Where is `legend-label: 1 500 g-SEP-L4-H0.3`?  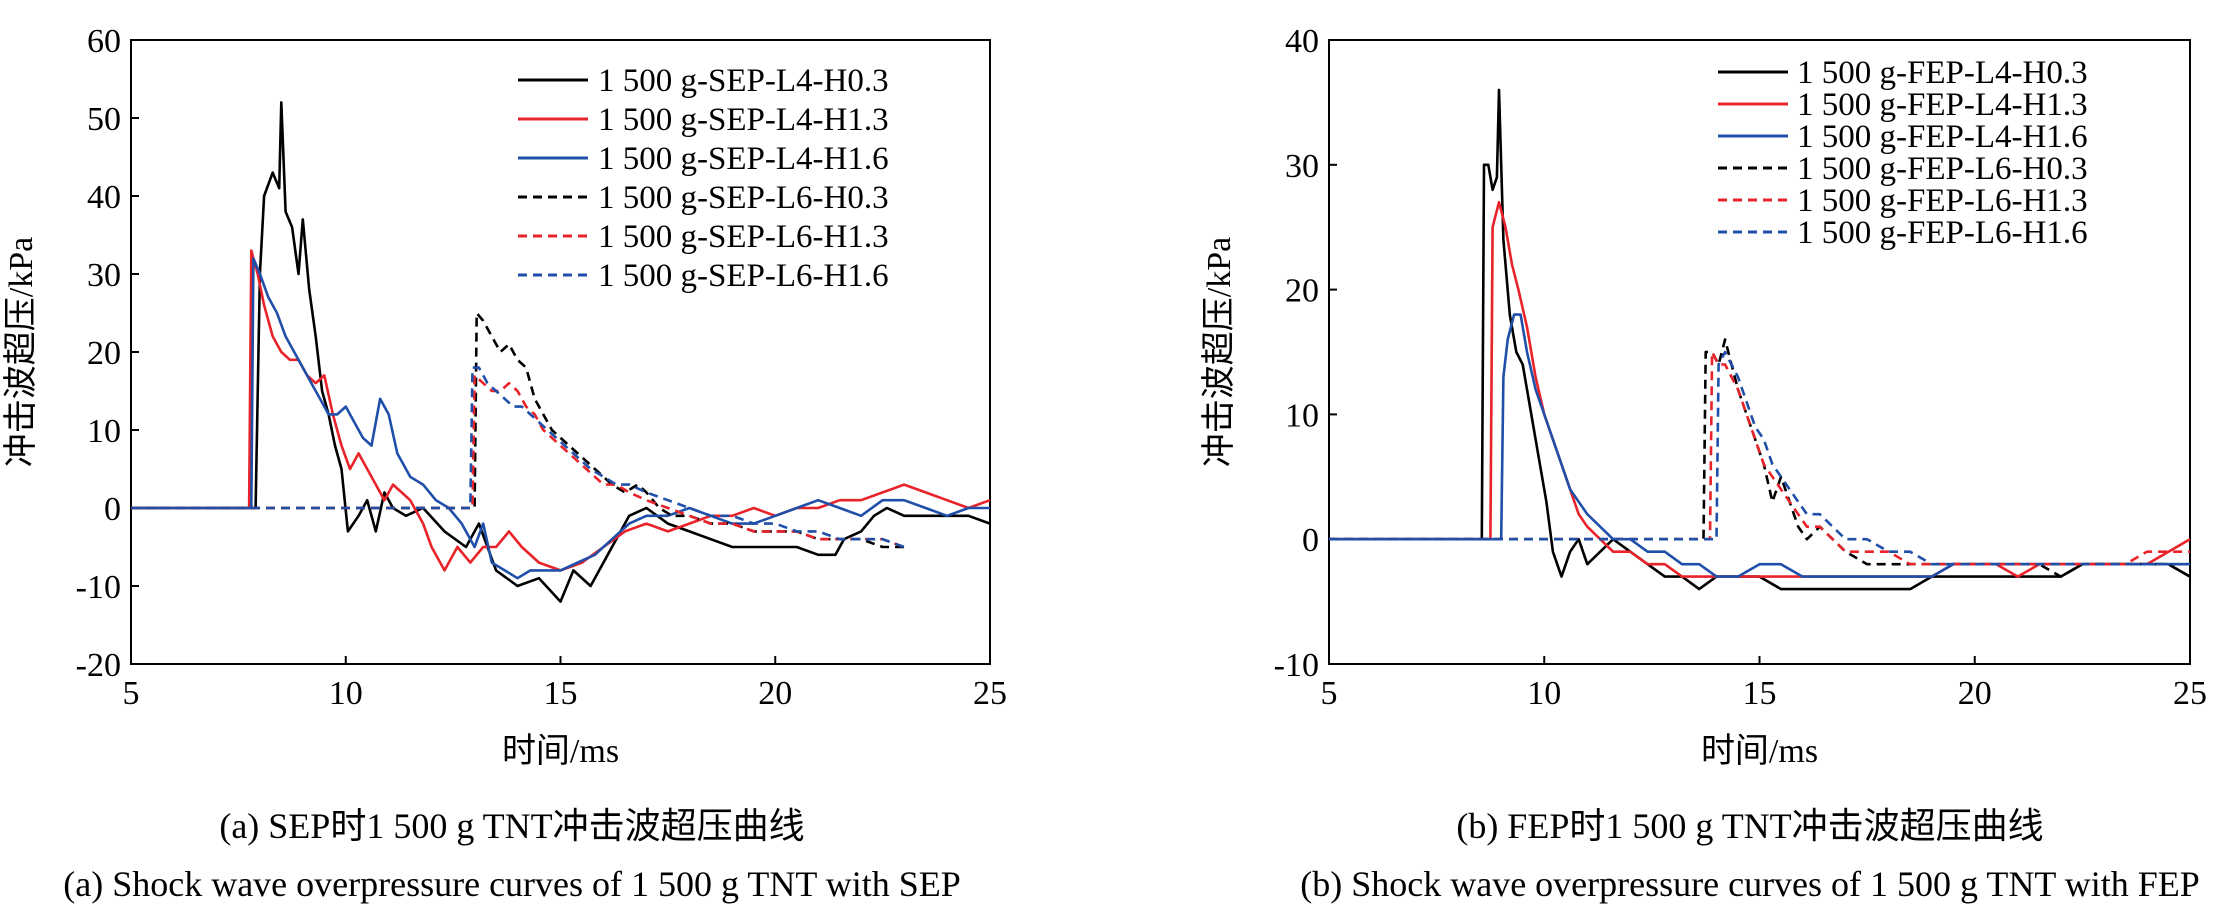
legend-label: 1 500 g-SEP-L4-H0.3 is located at coordinates (743, 81).